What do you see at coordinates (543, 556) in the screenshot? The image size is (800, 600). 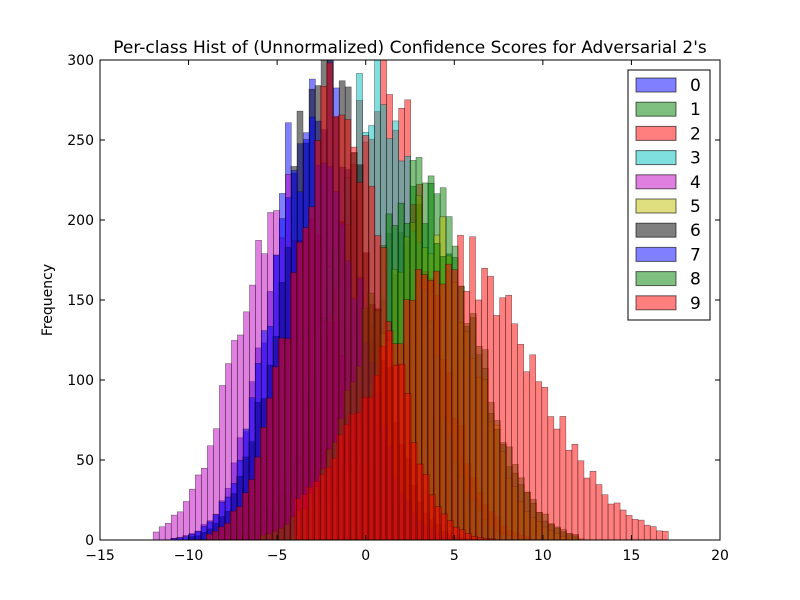 I see `x-tick-label: 10` at bounding box center [543, 556].